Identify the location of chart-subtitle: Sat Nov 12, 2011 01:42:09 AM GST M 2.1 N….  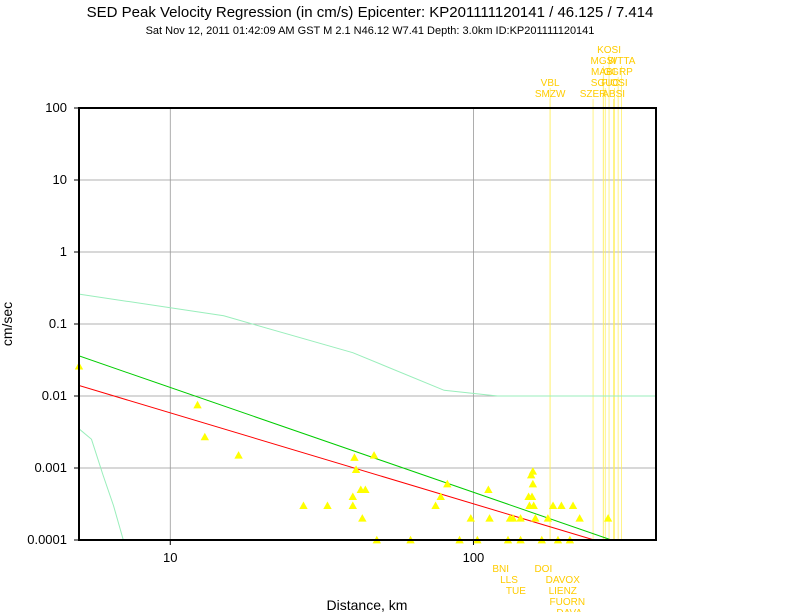
(370, 31).